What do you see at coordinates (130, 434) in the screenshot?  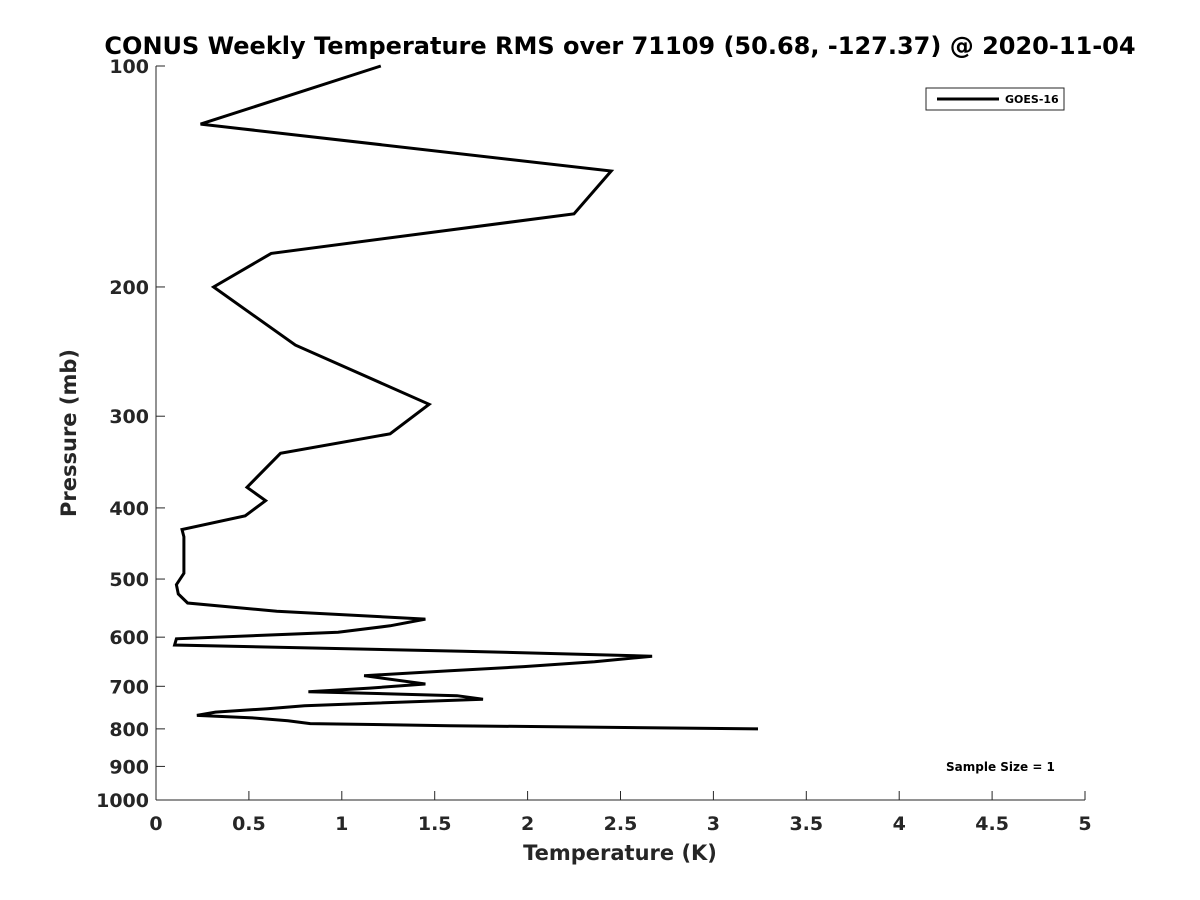 I see `y-axis-ticks: 100 200 300 400 500 600 700 800 900 1000` at bounding box center [130, 434].